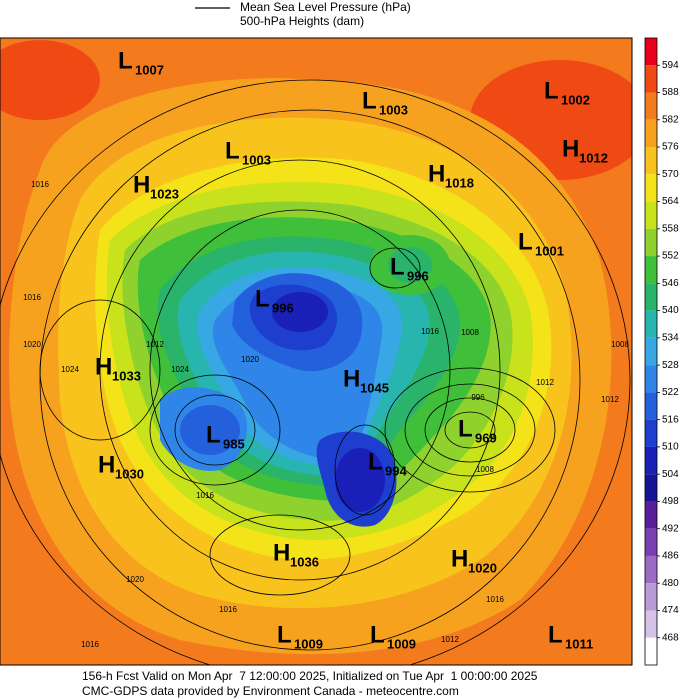  I want to click on colorbar-tick-label: 564, so click(670, 201).